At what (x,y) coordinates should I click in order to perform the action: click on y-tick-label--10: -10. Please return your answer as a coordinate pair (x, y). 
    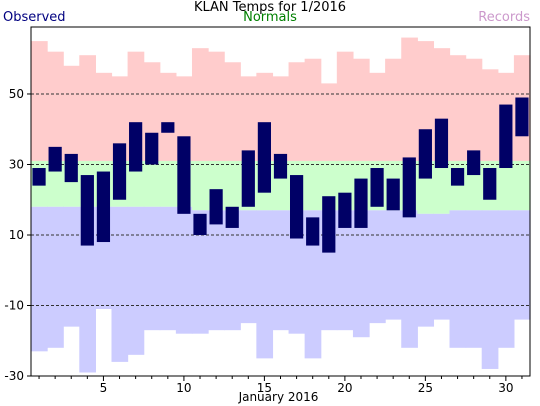
    Looking at the image, I should click on (14, 305).